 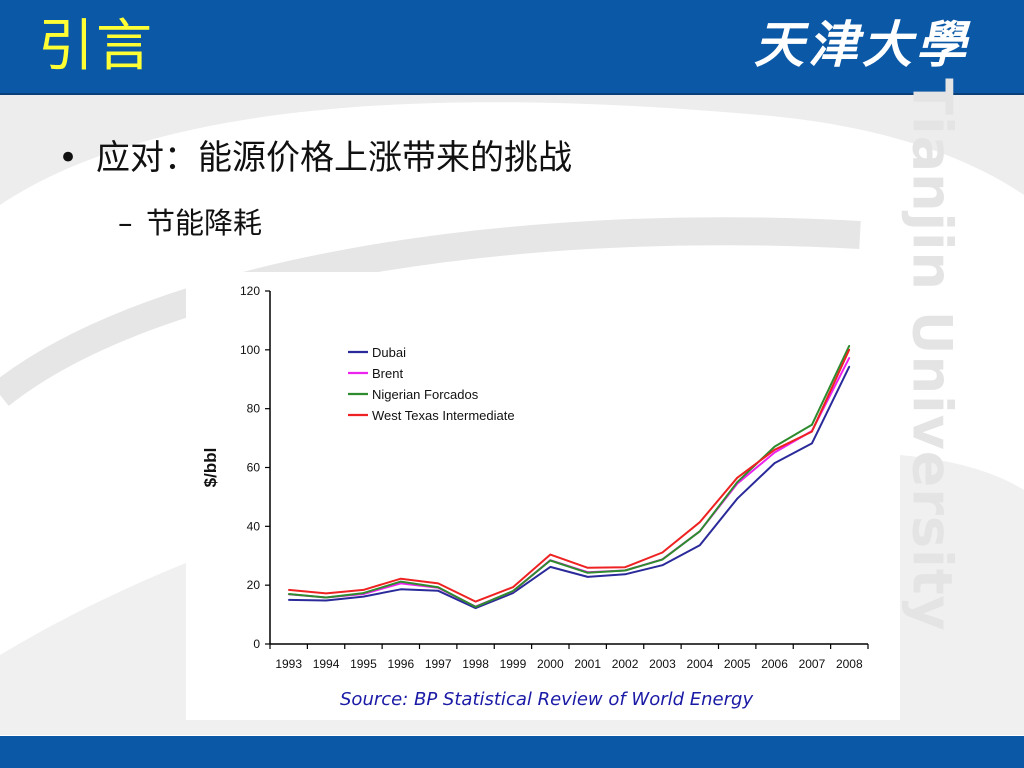 I want to click on university-logo: 天津大學, so click(x=862, y=44).